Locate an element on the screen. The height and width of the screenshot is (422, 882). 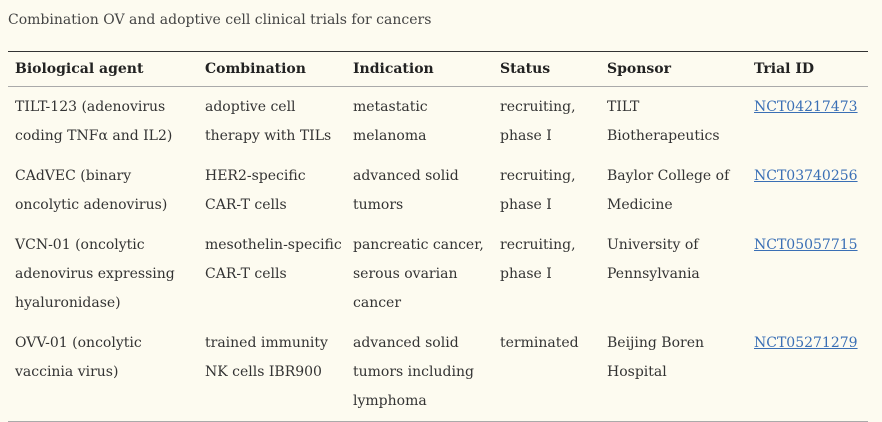
table-cell: HER2-specific CAR-T cells is located at coordinates (255, 190).